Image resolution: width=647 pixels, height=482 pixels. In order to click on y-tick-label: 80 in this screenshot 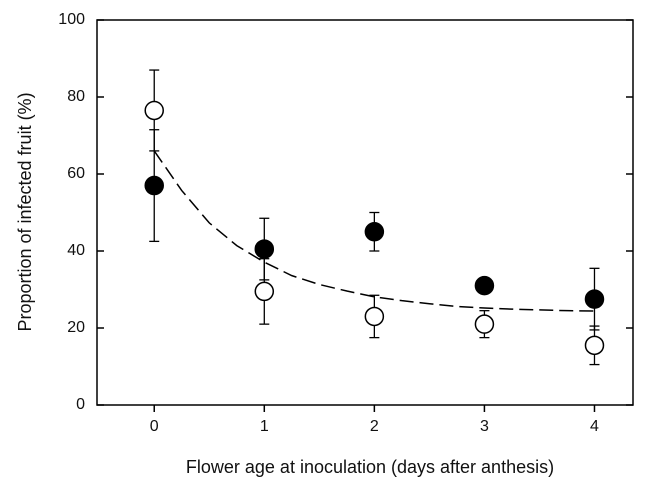, I will do `click(76, 96)`.